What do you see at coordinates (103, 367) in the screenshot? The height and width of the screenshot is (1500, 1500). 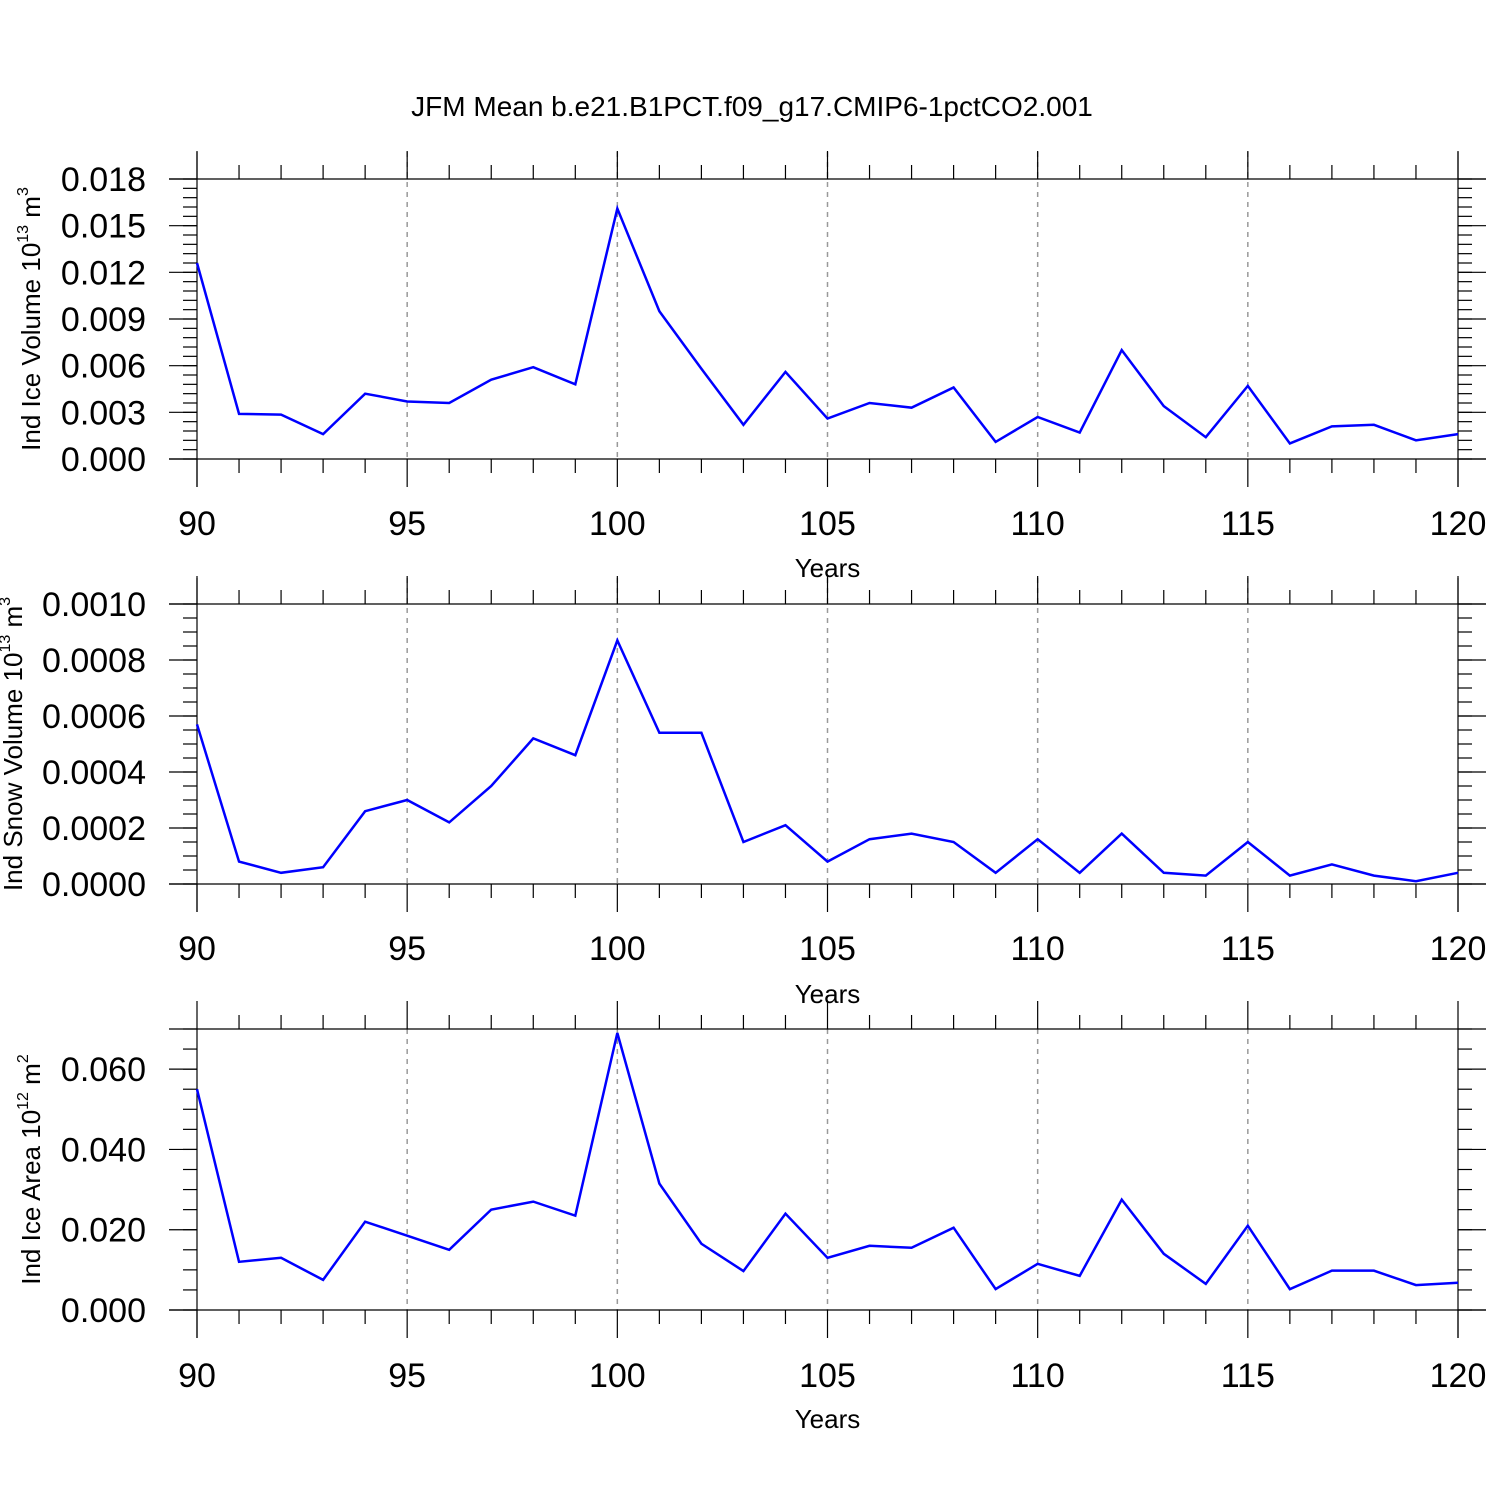 I see `y-tick-label: 0.006` at bounding box center [103, 367].